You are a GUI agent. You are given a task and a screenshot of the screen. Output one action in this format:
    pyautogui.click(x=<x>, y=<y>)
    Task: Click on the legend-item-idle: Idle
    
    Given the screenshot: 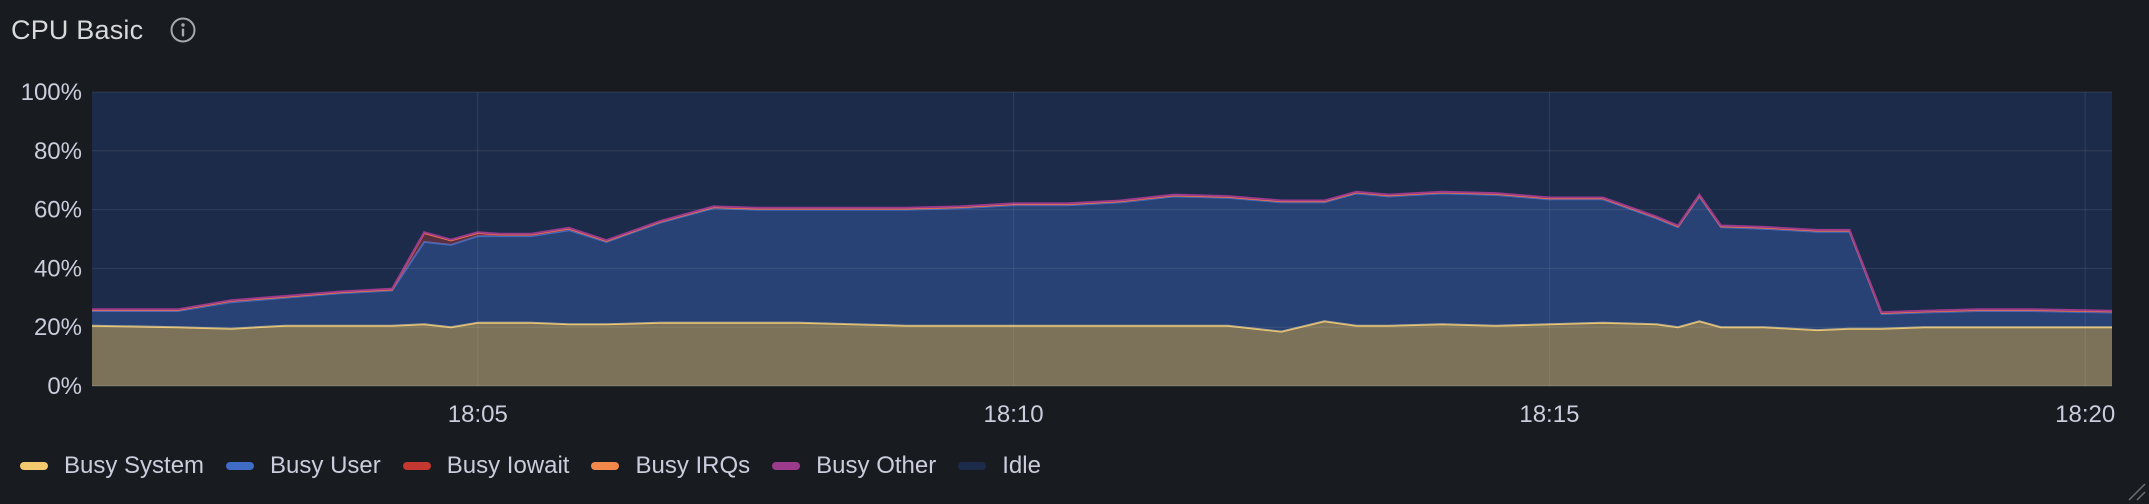 What is the action you would take?
    pyautogui.click(x=999, y=466)
    